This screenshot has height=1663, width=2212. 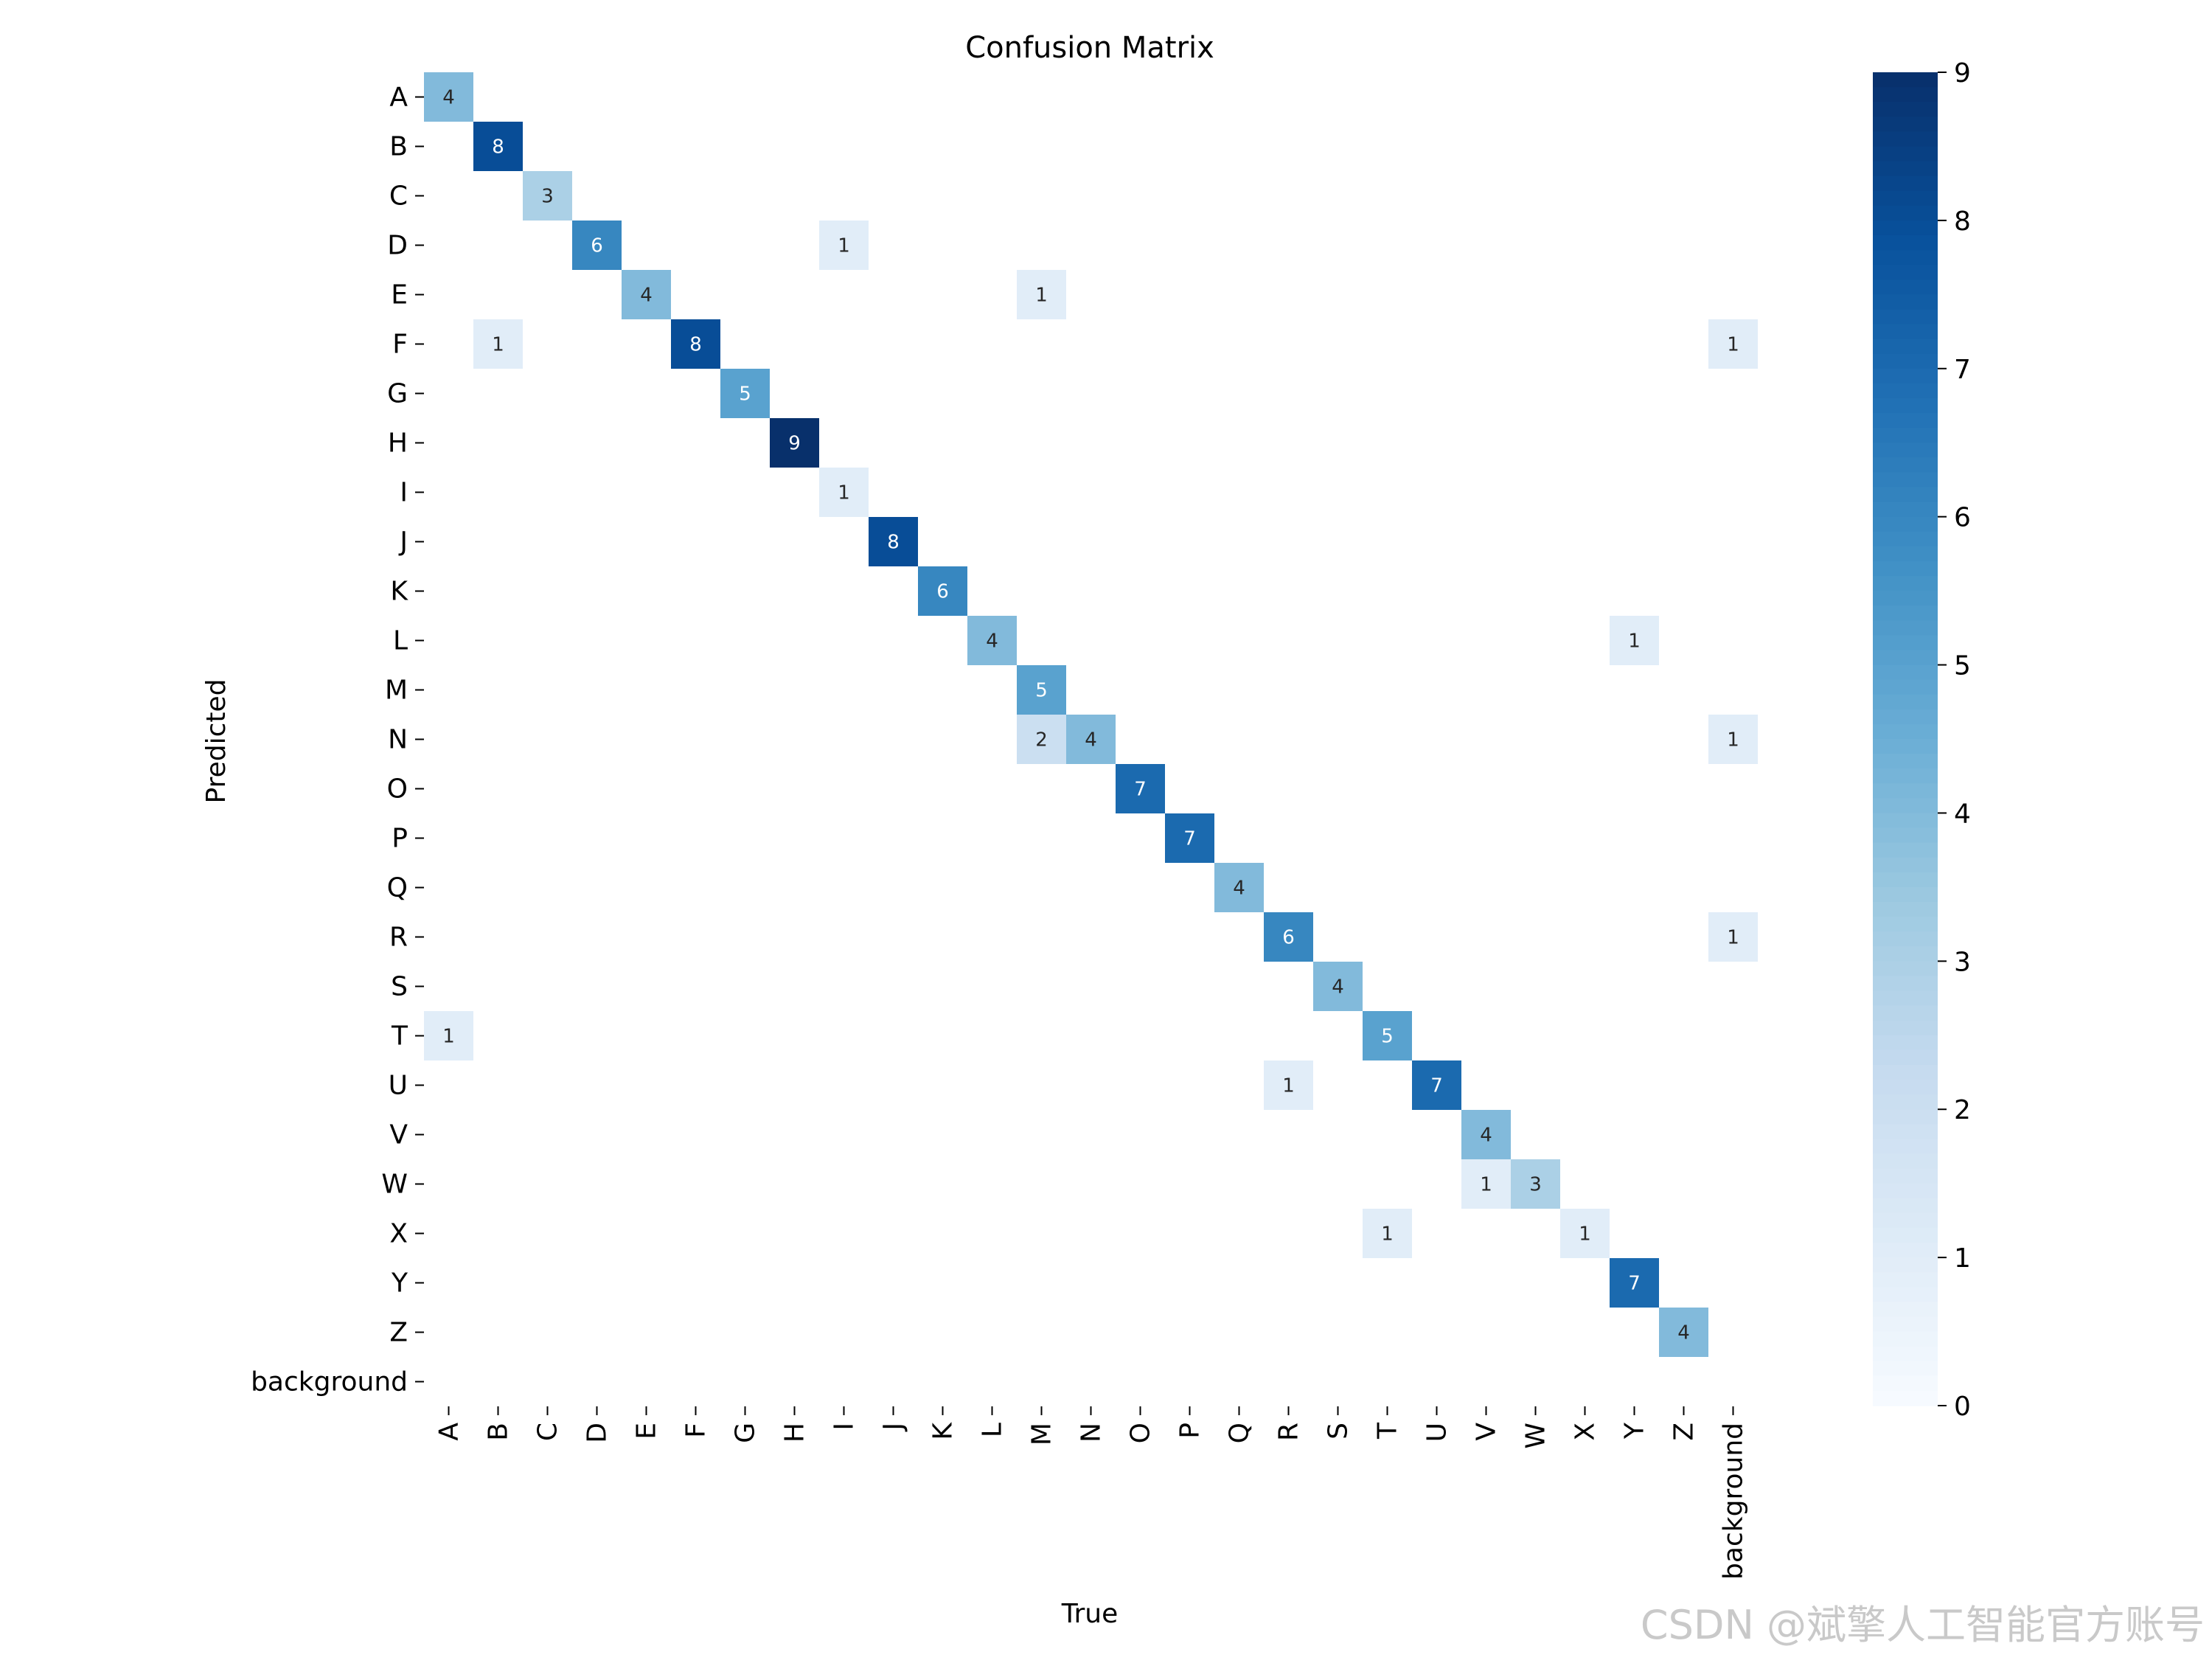 What do you see at coordinates (398, 1234) in the screenshot?
I see `y-tick-label: X` at bounding box center [398, 1234].